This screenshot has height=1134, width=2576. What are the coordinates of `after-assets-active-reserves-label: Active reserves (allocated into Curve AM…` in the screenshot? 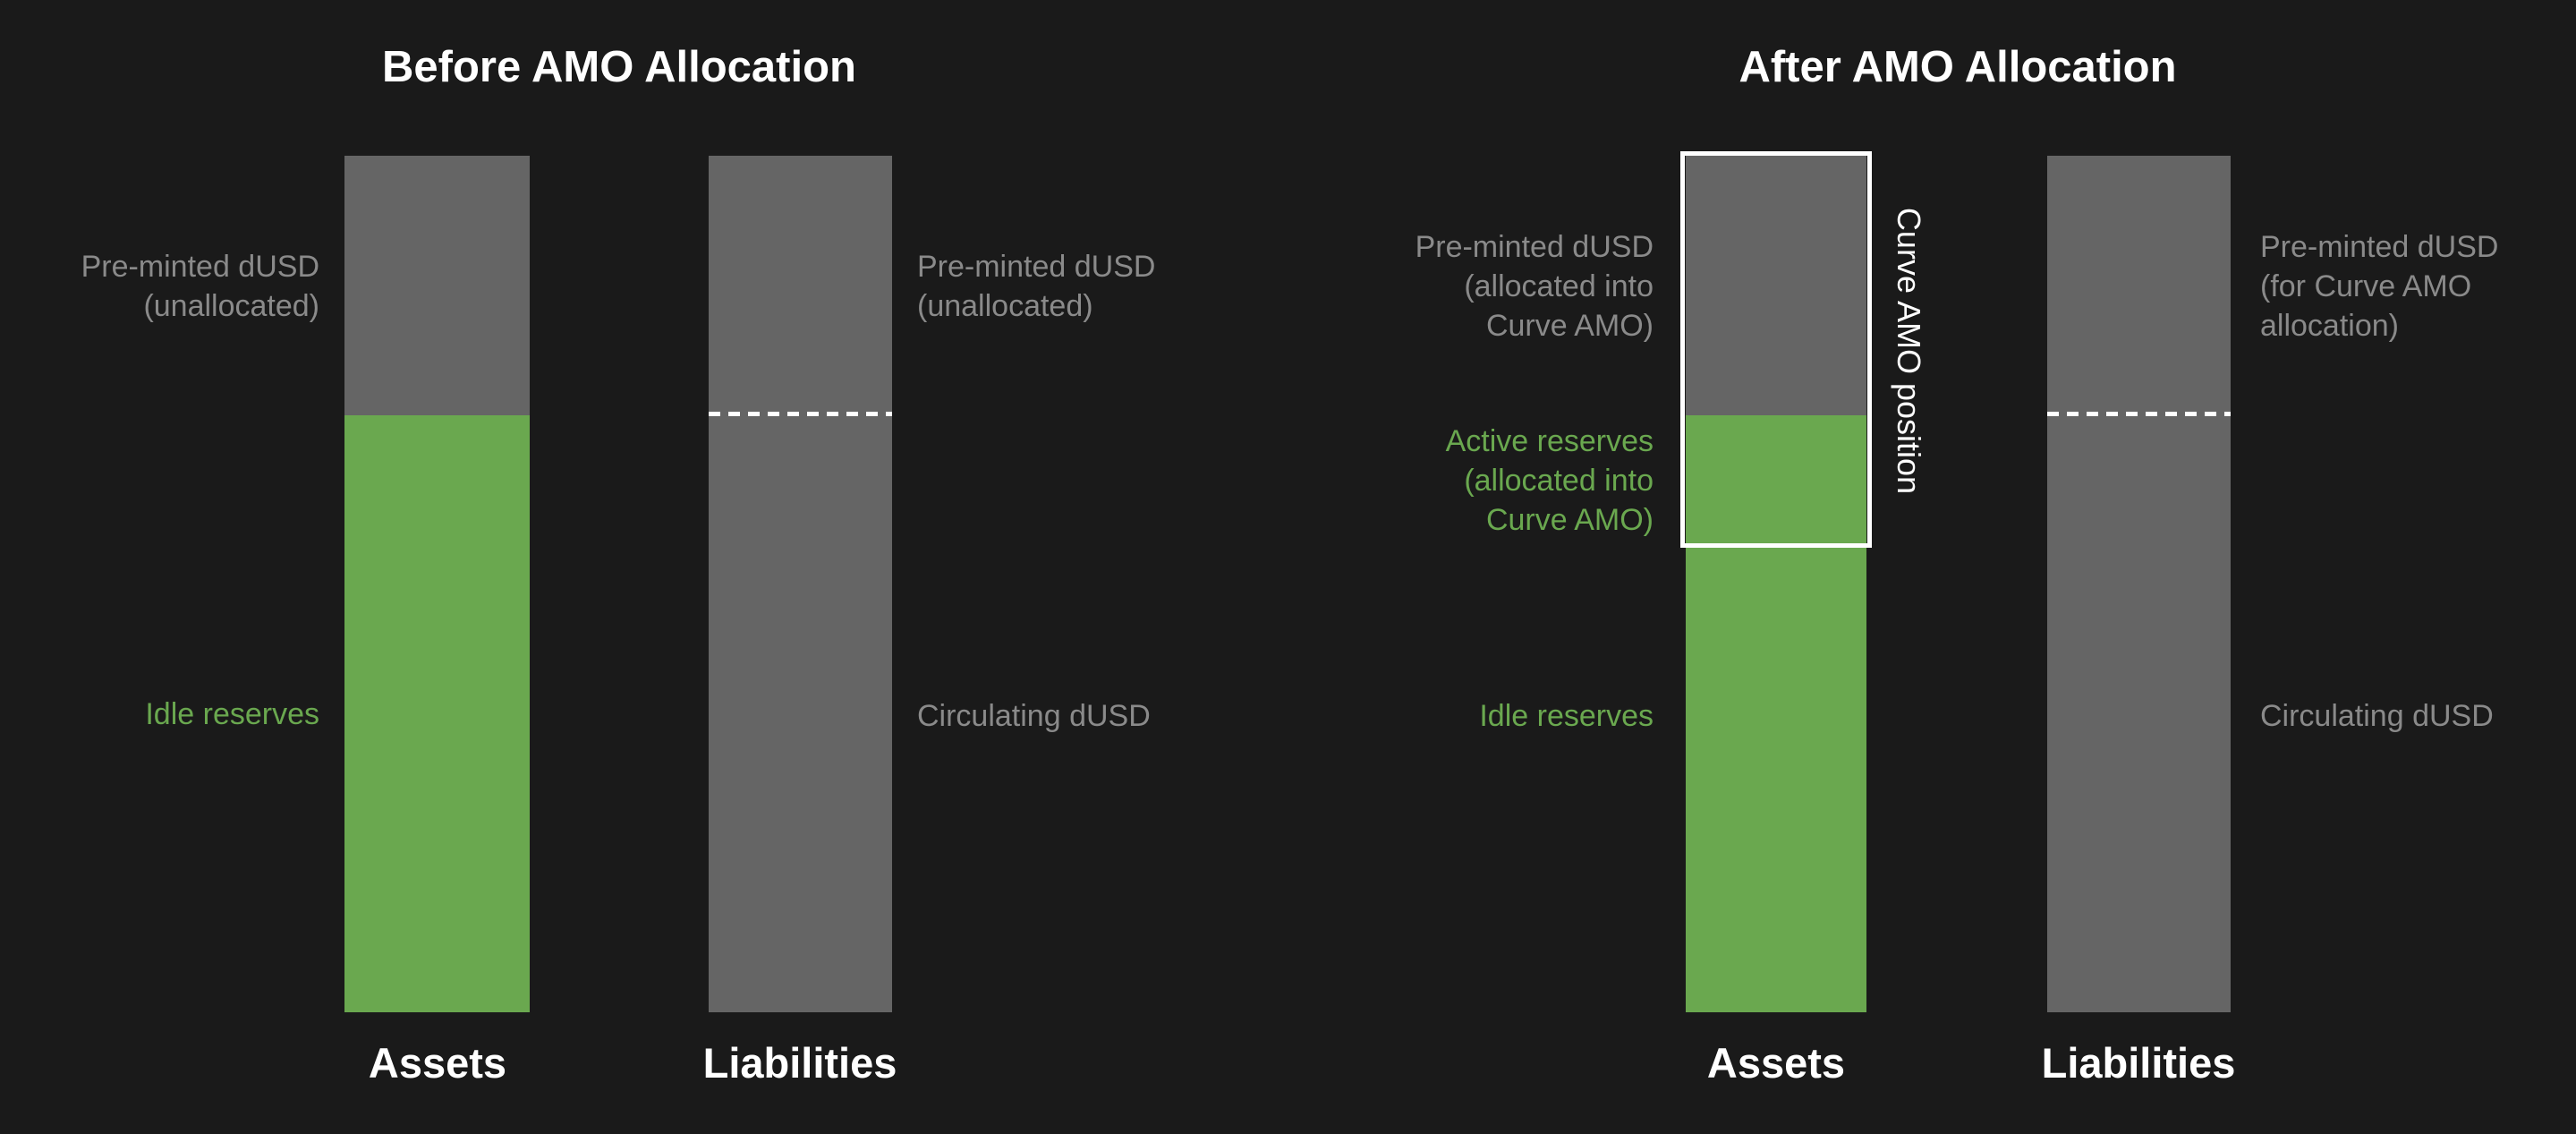 It's located at (1452, 481).